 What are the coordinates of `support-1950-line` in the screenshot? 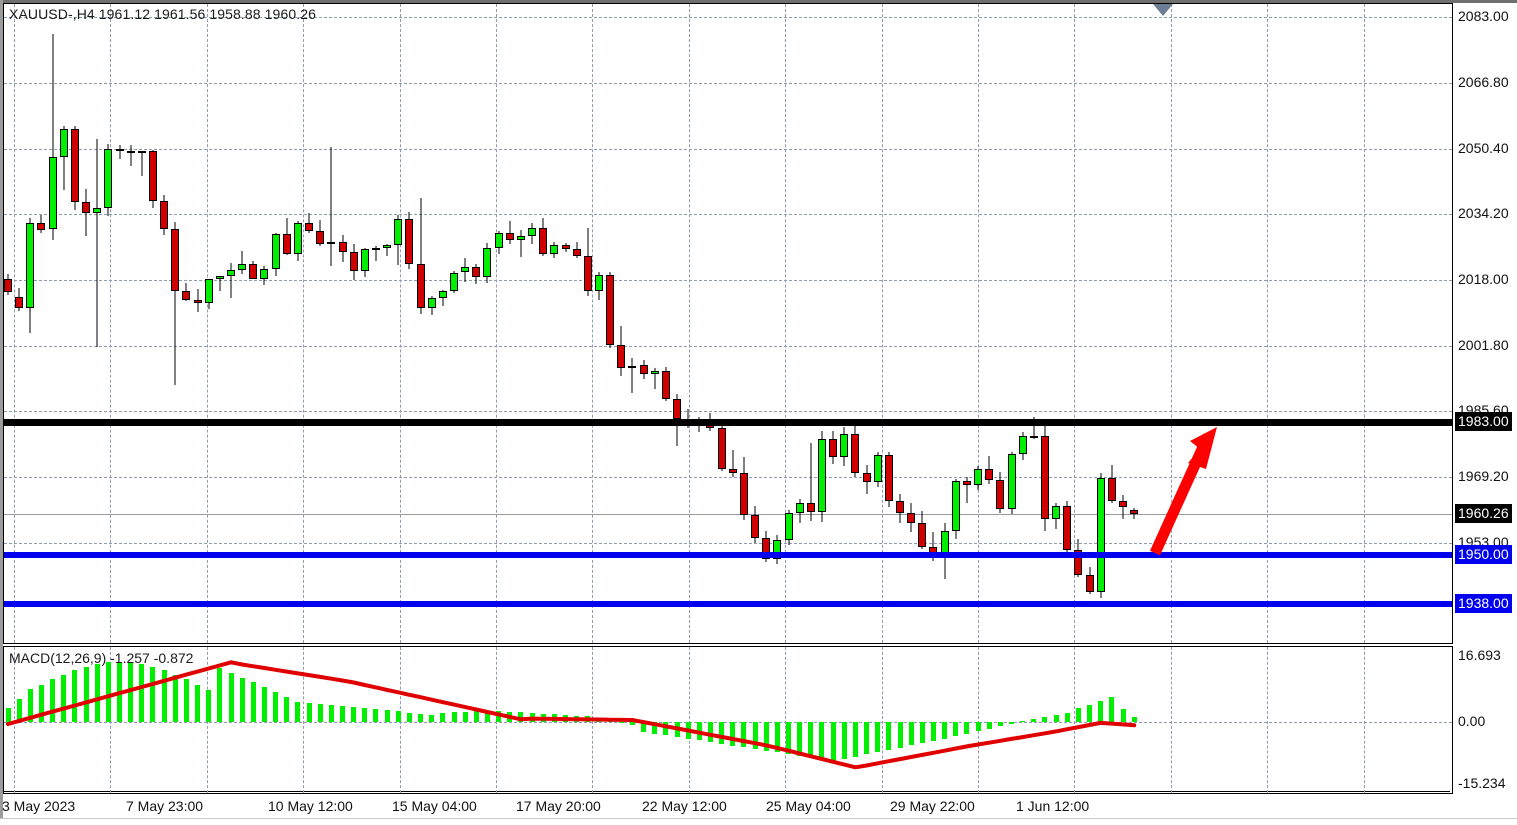 It's located at (728, 555).